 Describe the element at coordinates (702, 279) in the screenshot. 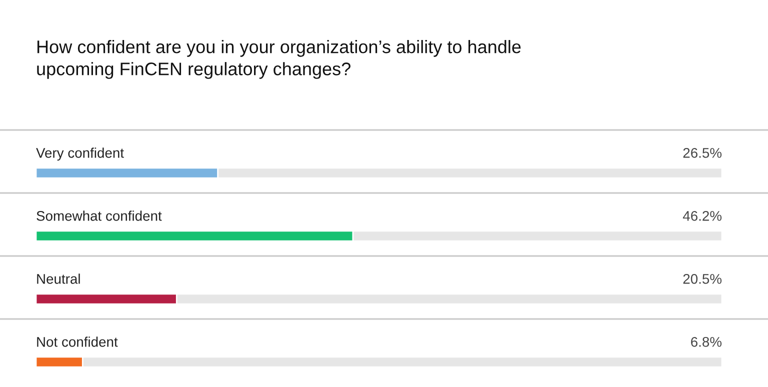

I see `data-label: 20.5%` at that location.